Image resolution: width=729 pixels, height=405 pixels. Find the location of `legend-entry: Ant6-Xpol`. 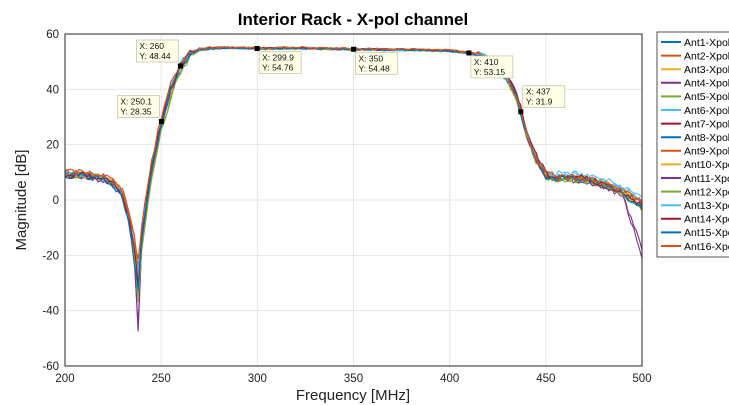

legend-entry: Ant6-Xpol is located at coordinates (706, 111).